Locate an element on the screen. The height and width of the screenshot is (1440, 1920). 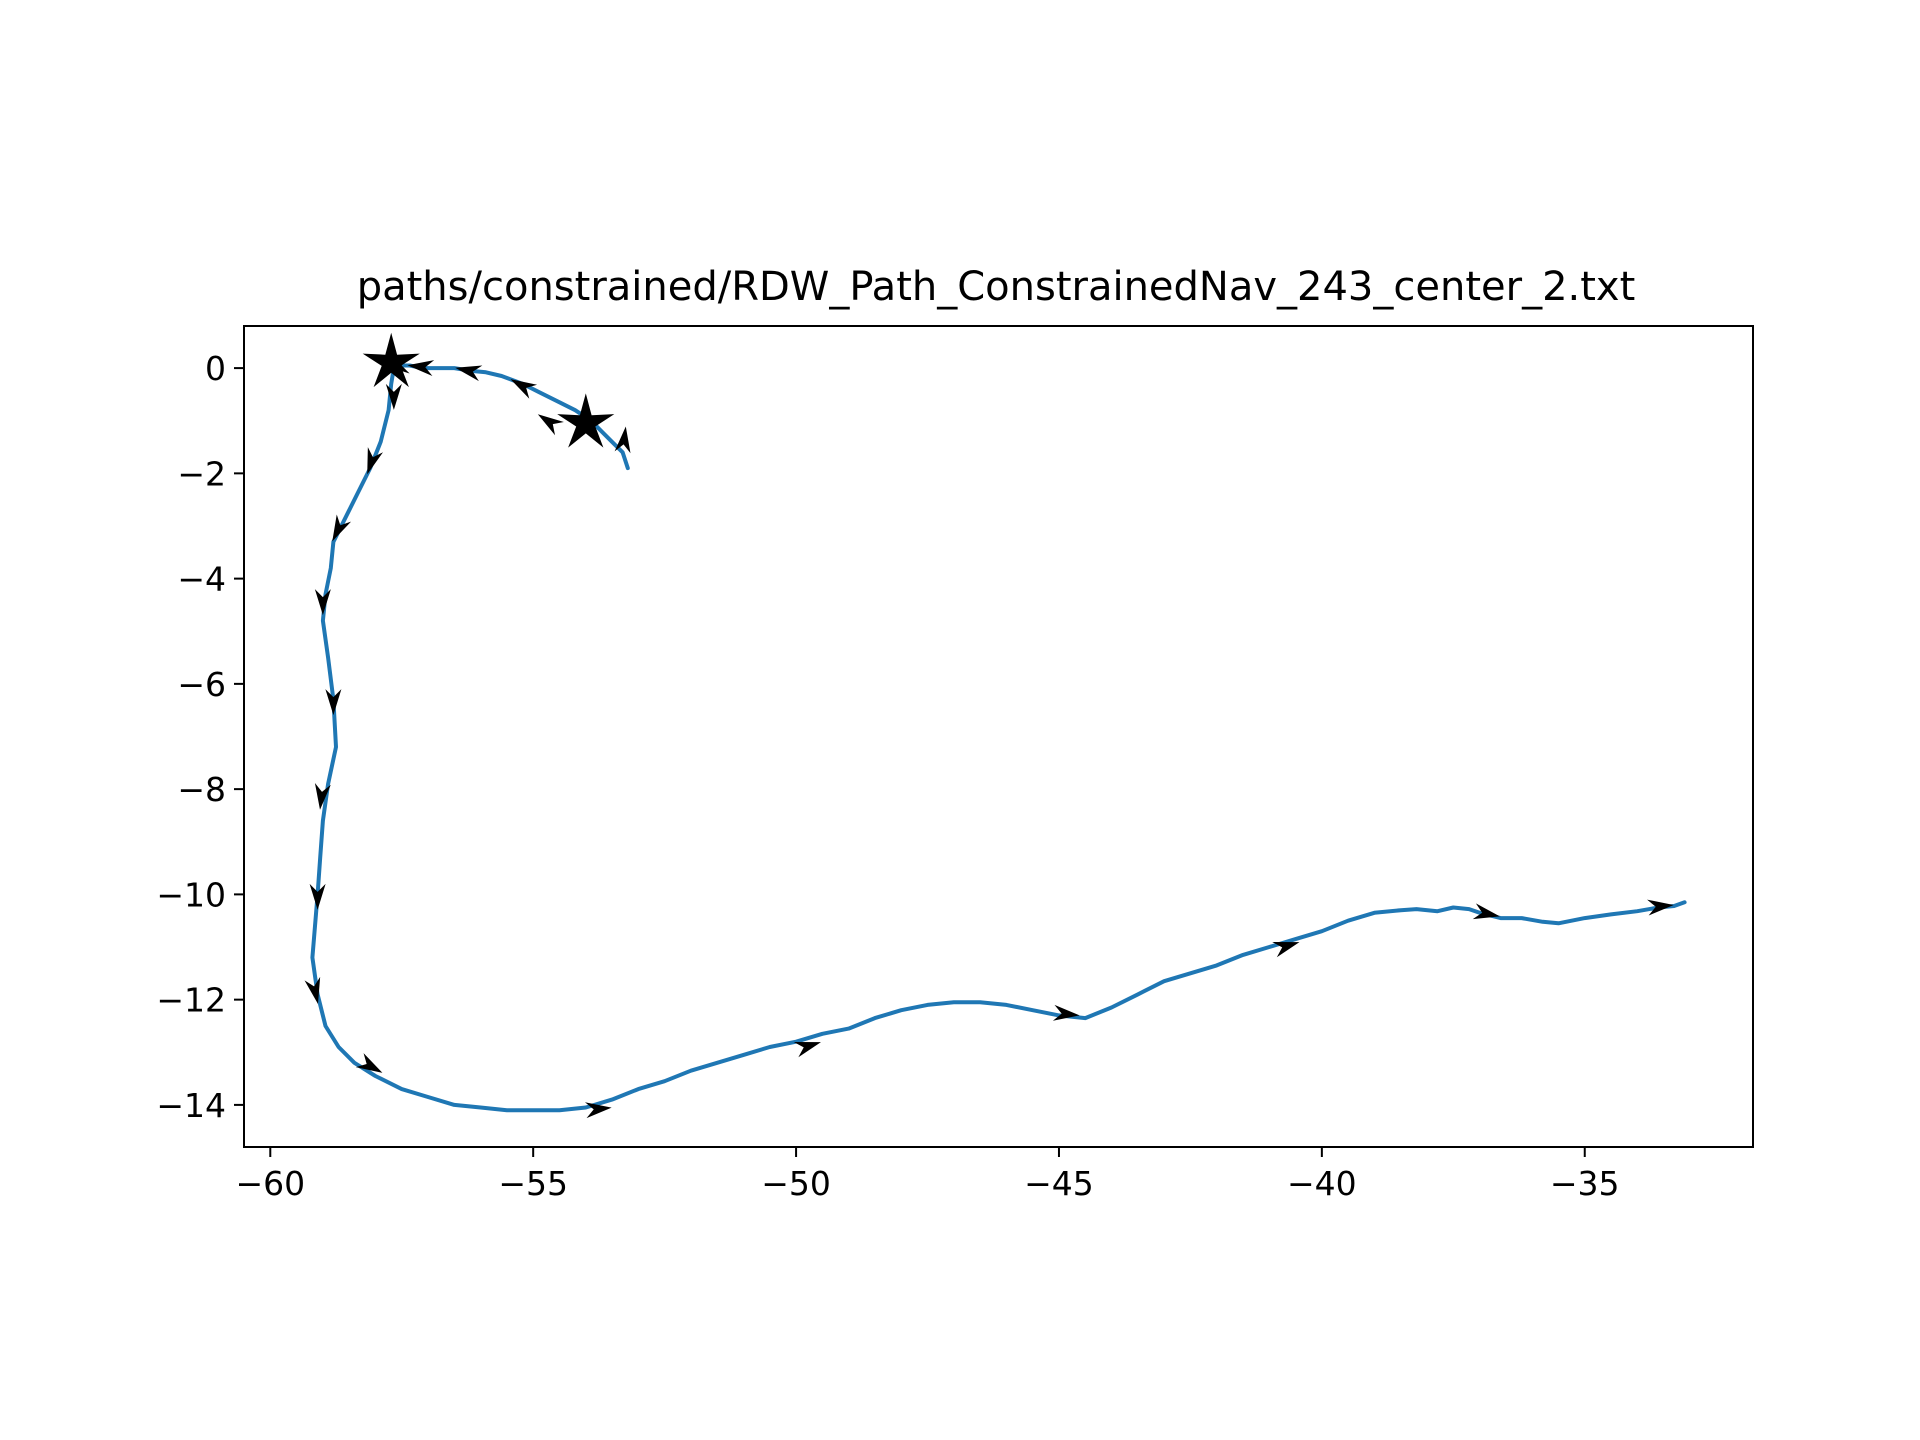
y-tick-label: −8 is located at coordinates (201, 789).